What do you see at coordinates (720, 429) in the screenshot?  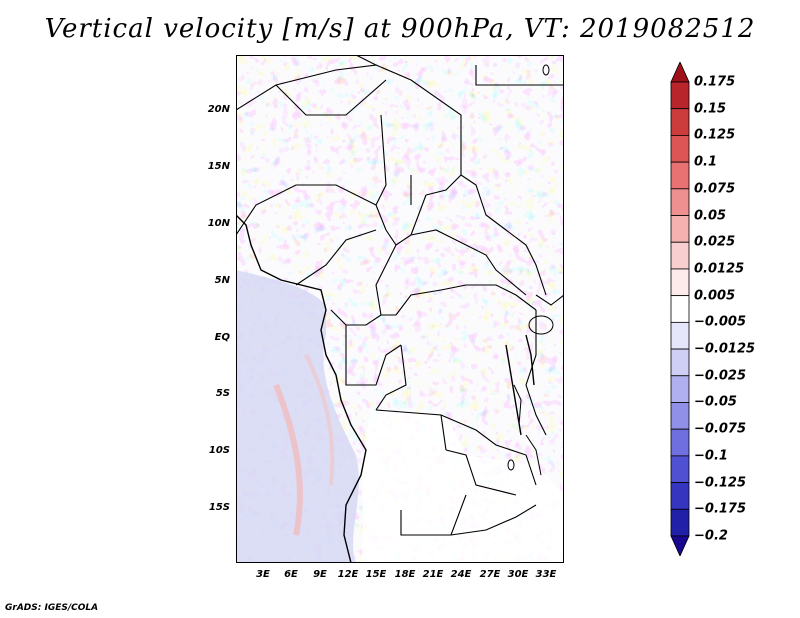 I see `colorbar-label: −0.075` at bounding box center [720, 429].